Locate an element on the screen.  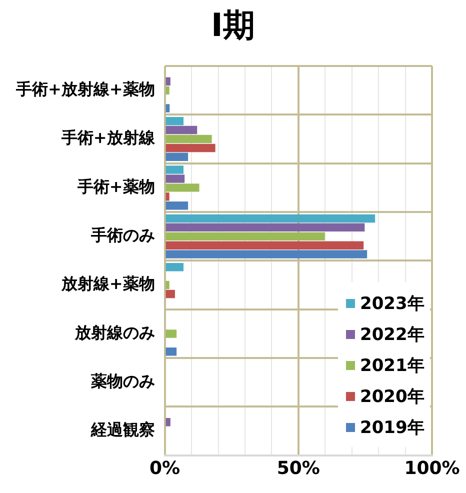
y-tick-label: 放射線のみ is located at coordinates (114, 332).